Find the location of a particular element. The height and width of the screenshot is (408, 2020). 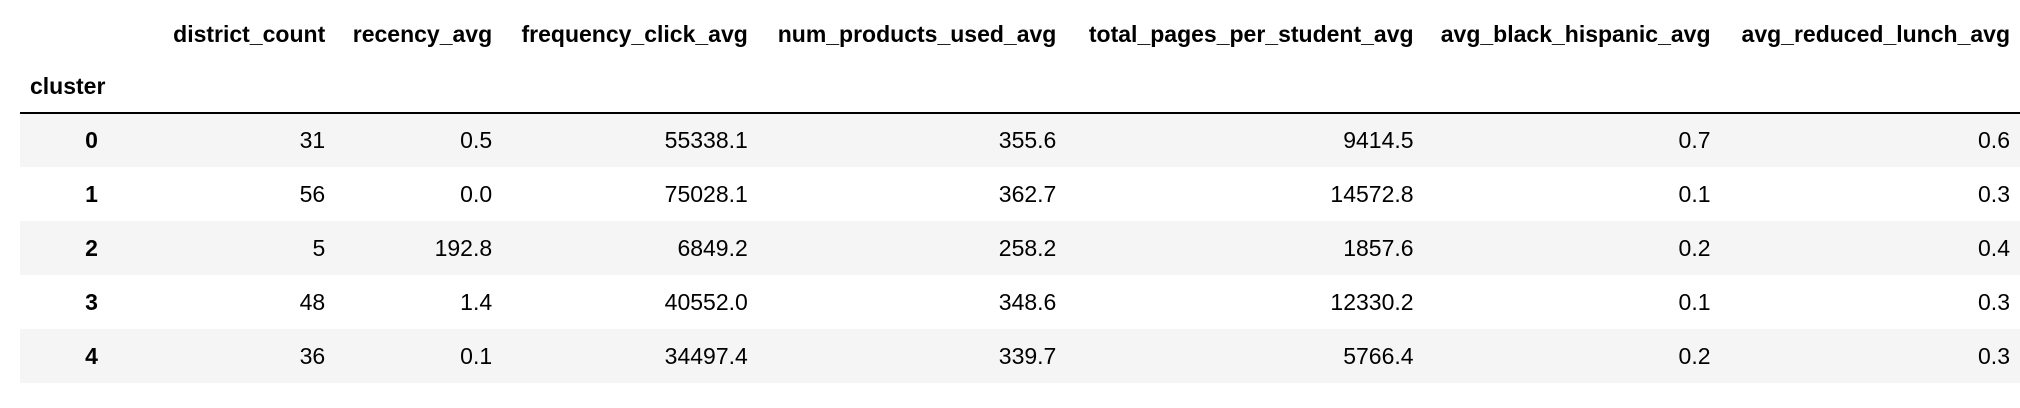

table-row: 3 48 1.4 40552.0 348.6 12330.2 0.1 0.3 is located at coordinates (1020, 302).